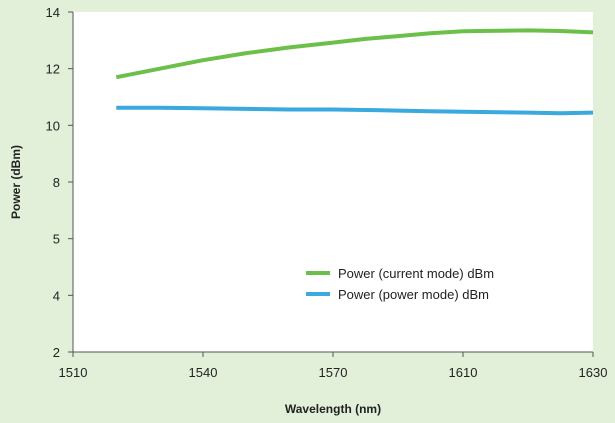 Image resolution: width=615 pixels, height=423 pixels. Describe the element at coordinates (53, 12) in the screenshot. I see `y-tick-label: 14` at that location.